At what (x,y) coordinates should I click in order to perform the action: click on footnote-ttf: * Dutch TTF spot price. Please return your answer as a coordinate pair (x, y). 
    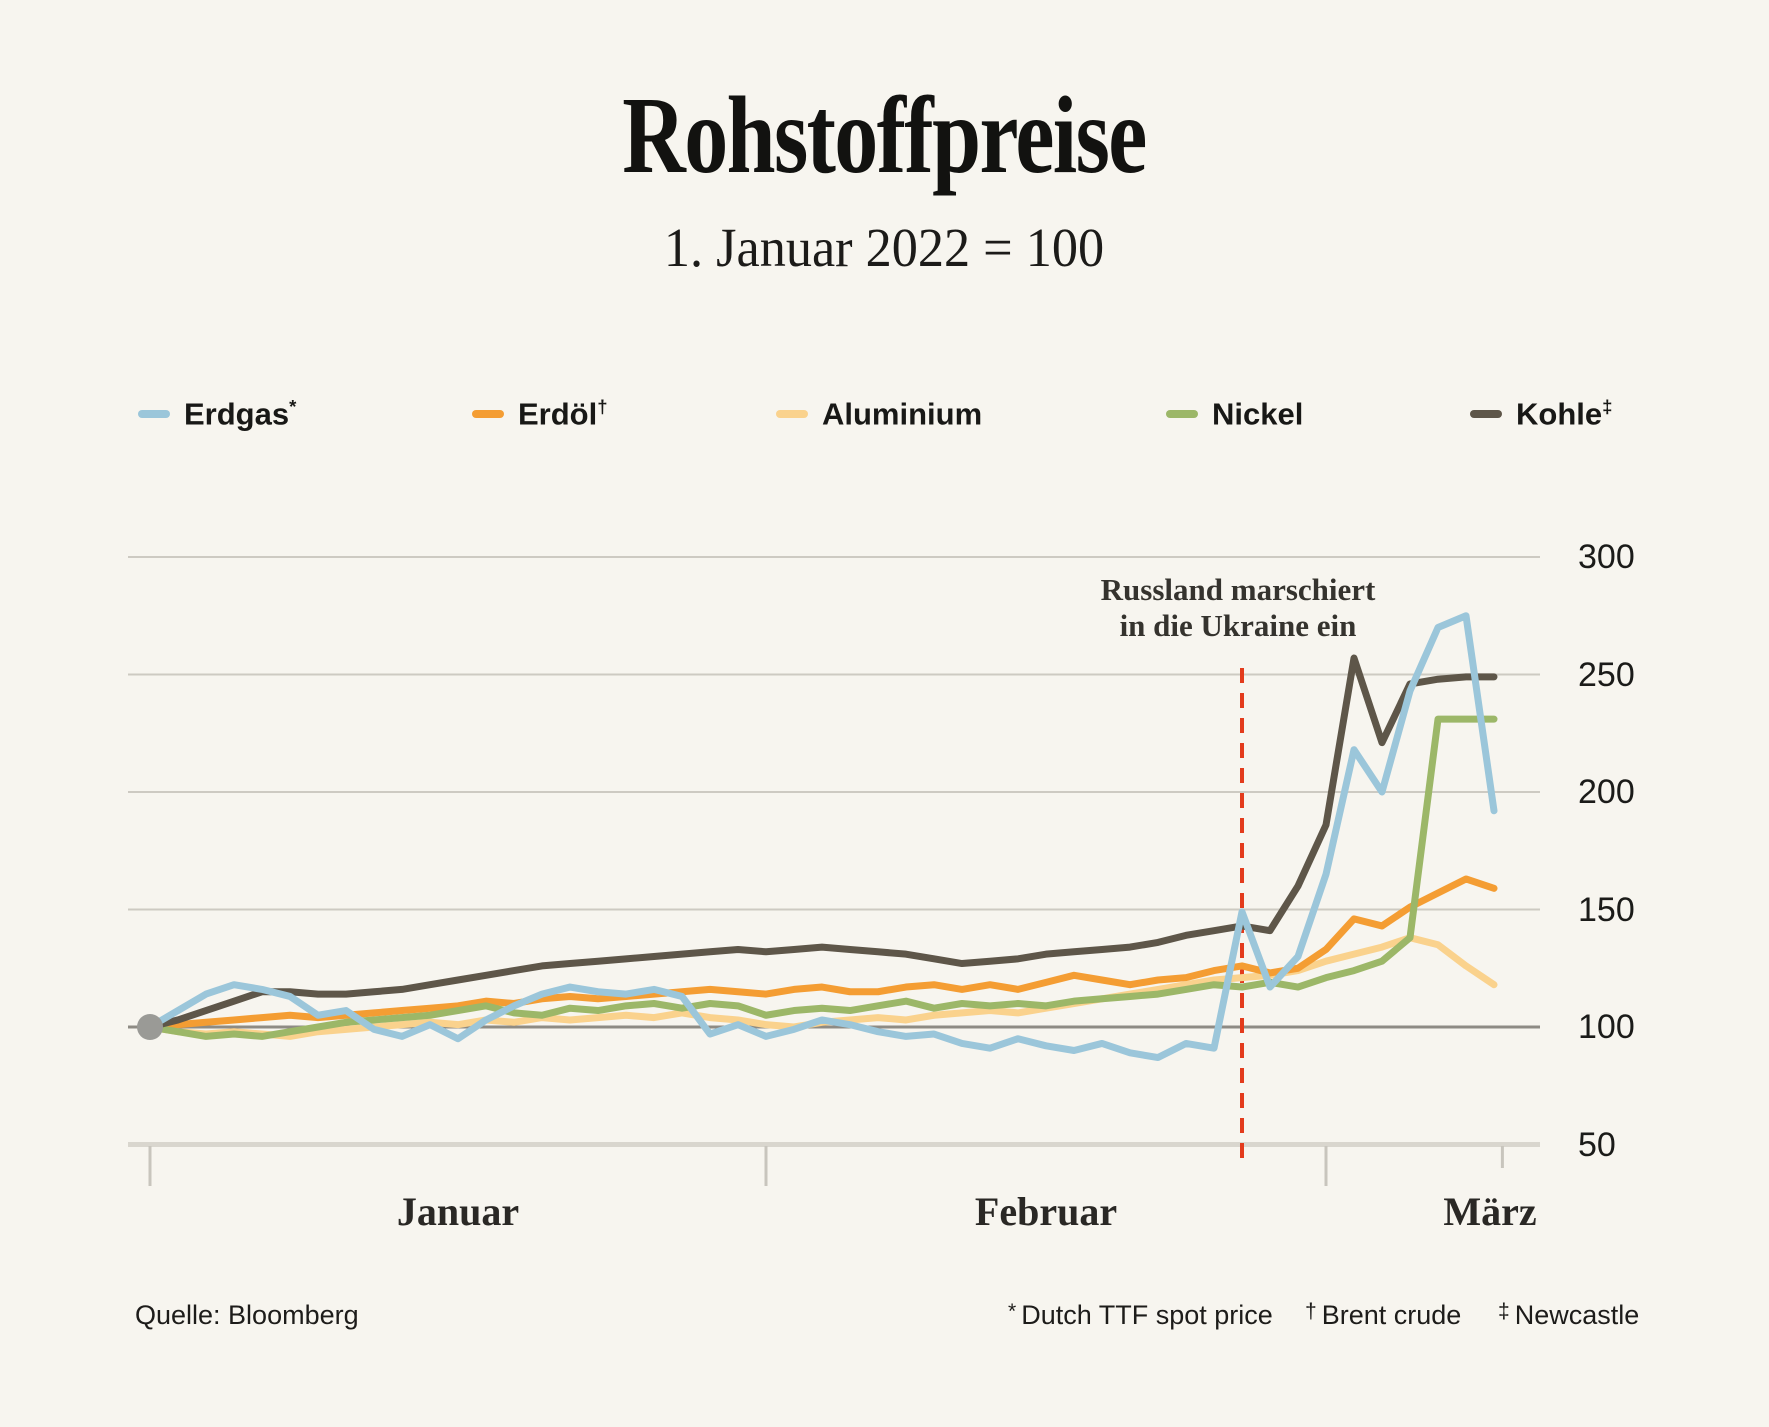
    Looking at the image, I should click on (1140, 1315).